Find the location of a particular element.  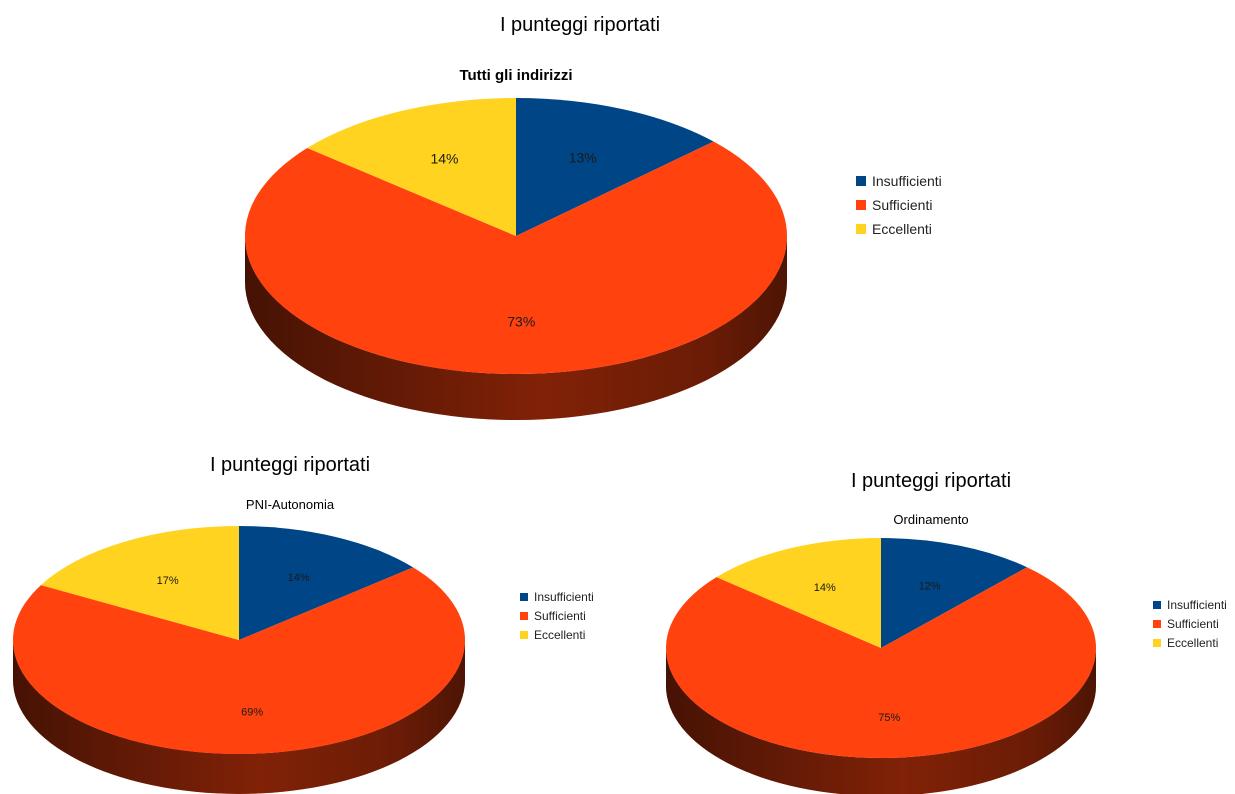

chart-subtitle: Tutti gli indirizzi is located at coordinates (515, 75).